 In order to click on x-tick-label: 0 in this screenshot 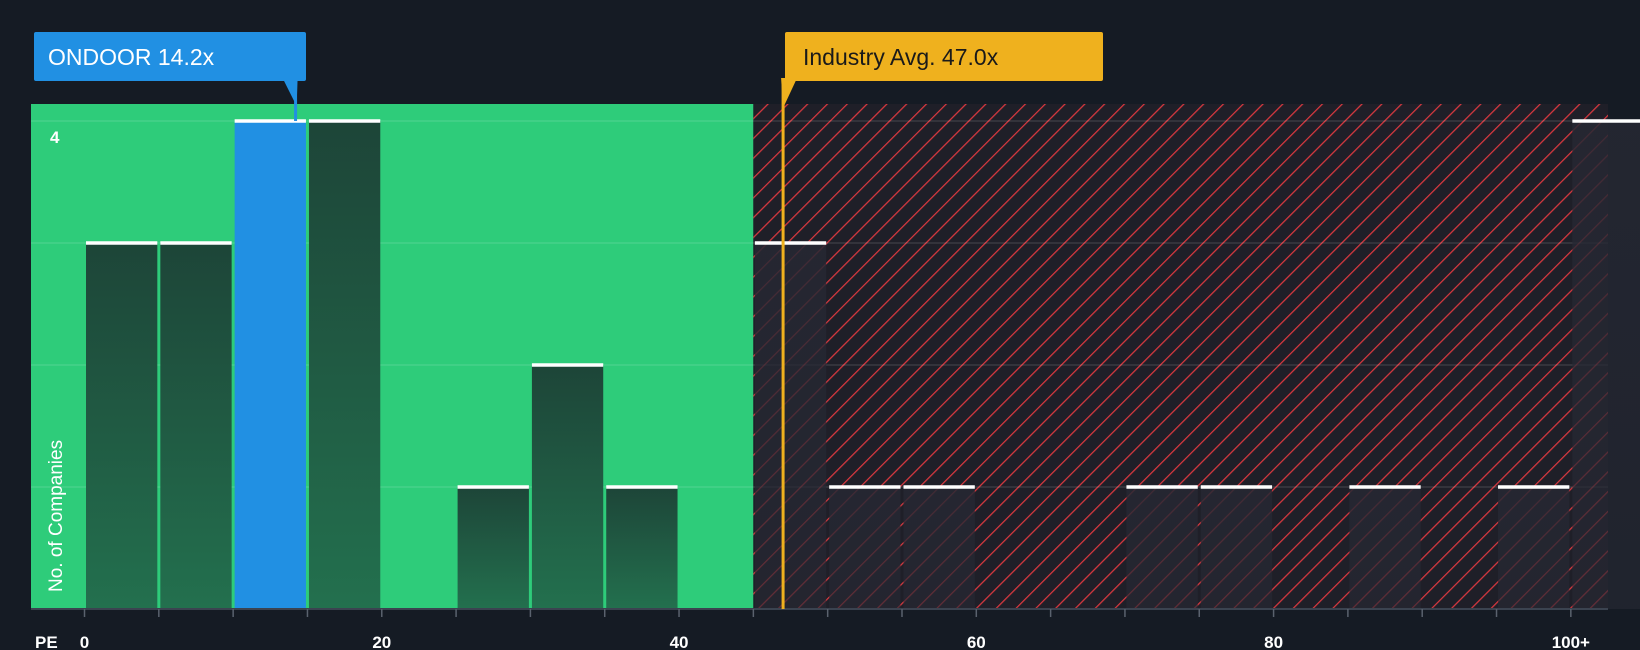, I will do `click(84, 641)`.